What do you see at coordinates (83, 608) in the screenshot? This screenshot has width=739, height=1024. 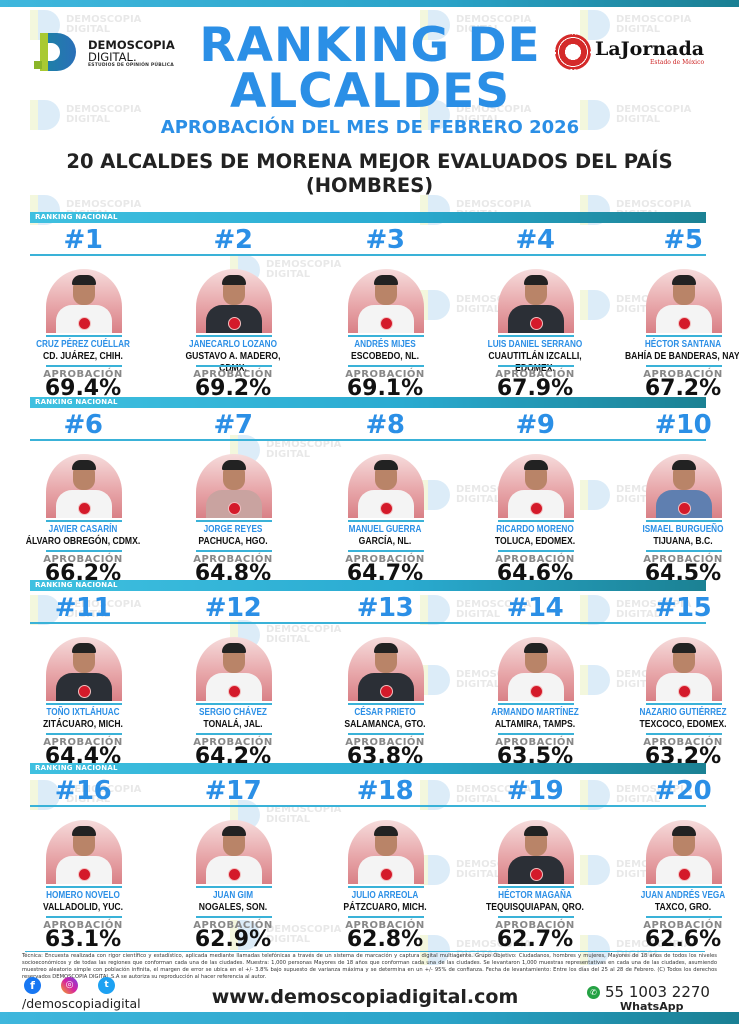 I see `rank-number: #11` at bounding box center [83, 608].